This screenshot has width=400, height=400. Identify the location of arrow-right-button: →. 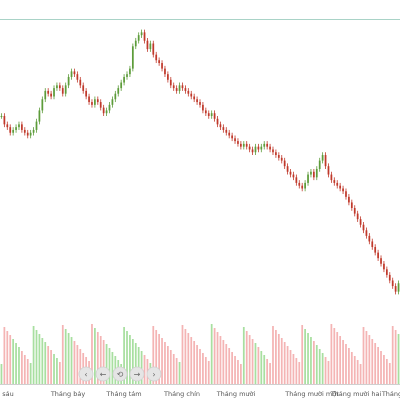
(137, 374).